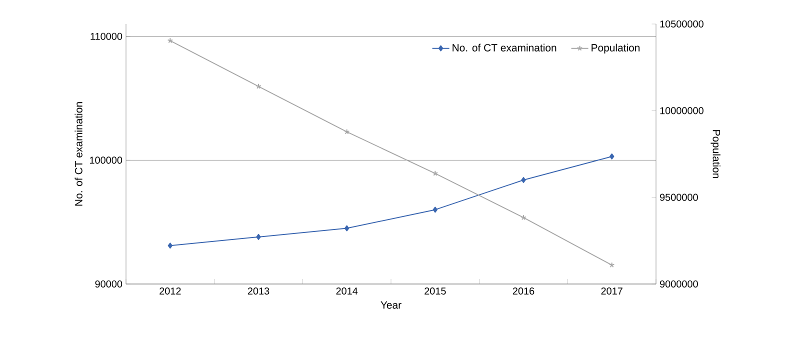 The image size is (792, 354). I want to click on x-tick-label: 2016, so click(523, 291).